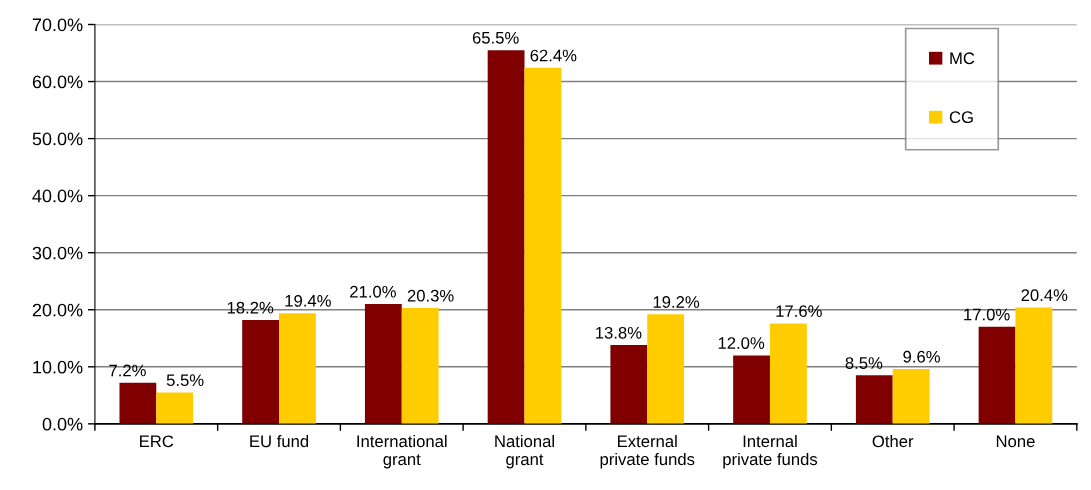 The image size is (1091, 490). Describe the element at coordinates (553, 55) in the screenshot. I see `data-label: 62.4%` at that location.